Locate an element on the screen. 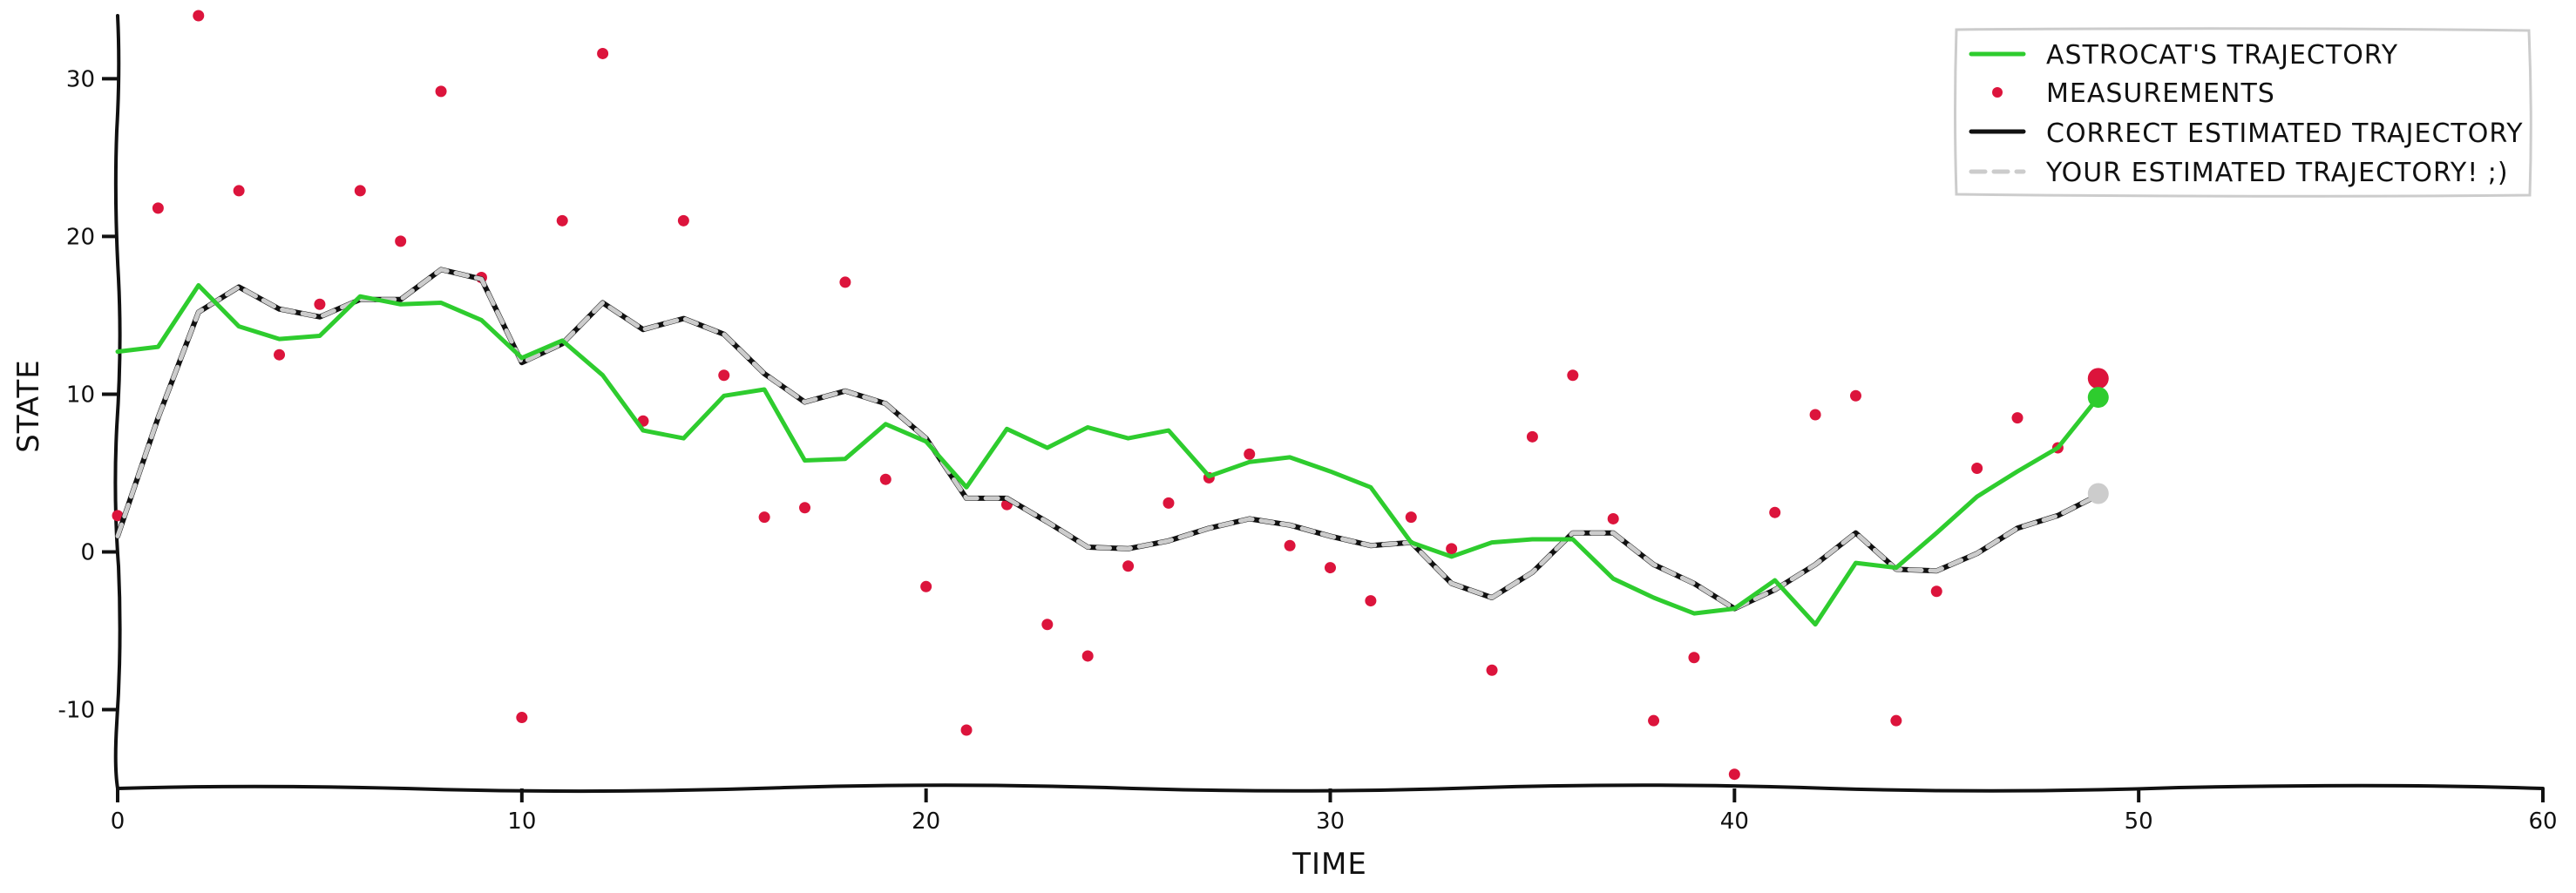 The width and height of the screenshot is (2576, 893). x-tick-label: 0 is located at coordinates (118, 821).